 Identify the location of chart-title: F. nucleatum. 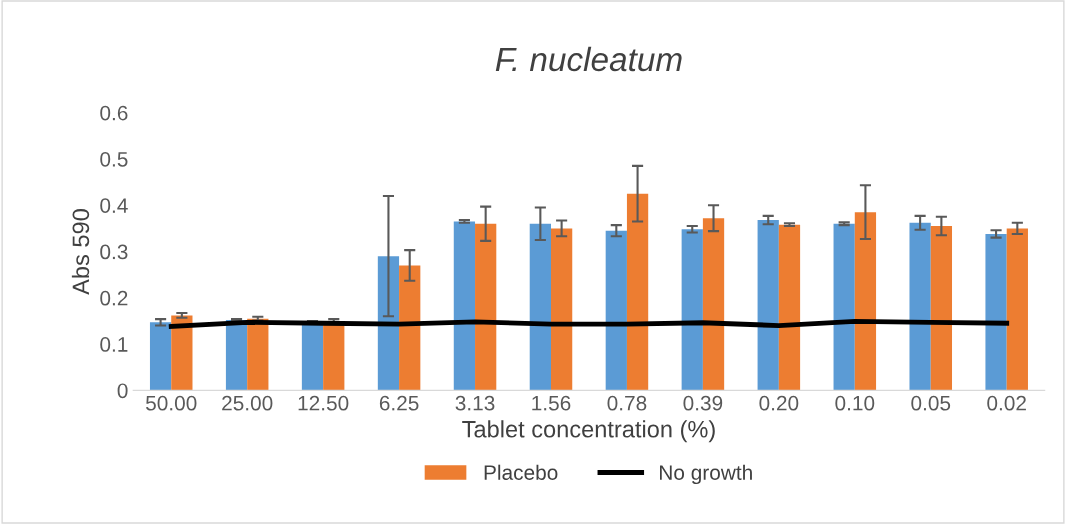
(588, 59).